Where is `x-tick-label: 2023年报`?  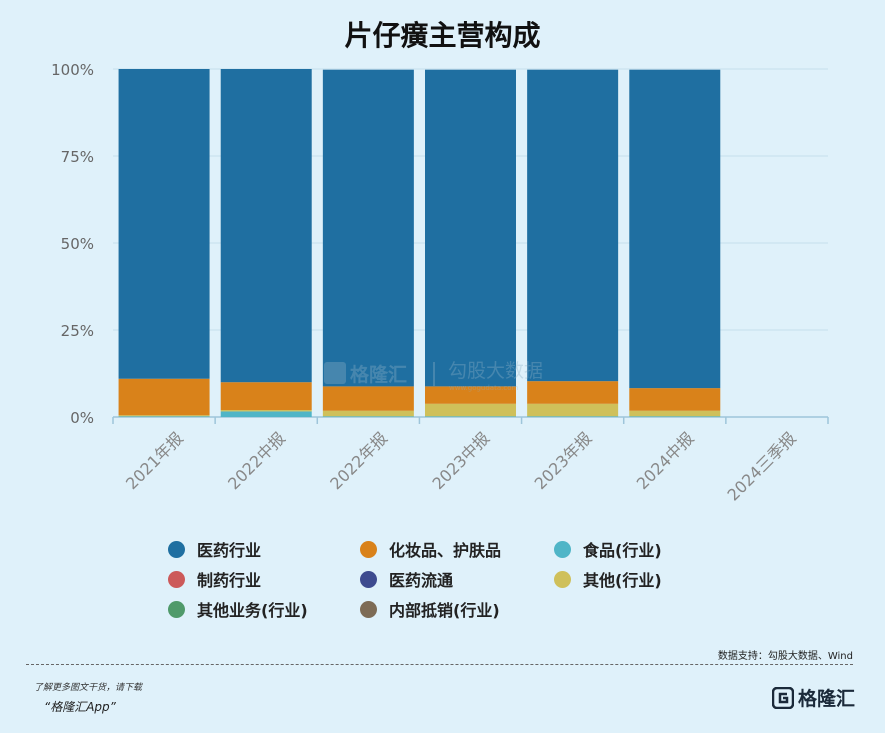
x-tick-label: 2023年报 is located at coordinates (563, 460).